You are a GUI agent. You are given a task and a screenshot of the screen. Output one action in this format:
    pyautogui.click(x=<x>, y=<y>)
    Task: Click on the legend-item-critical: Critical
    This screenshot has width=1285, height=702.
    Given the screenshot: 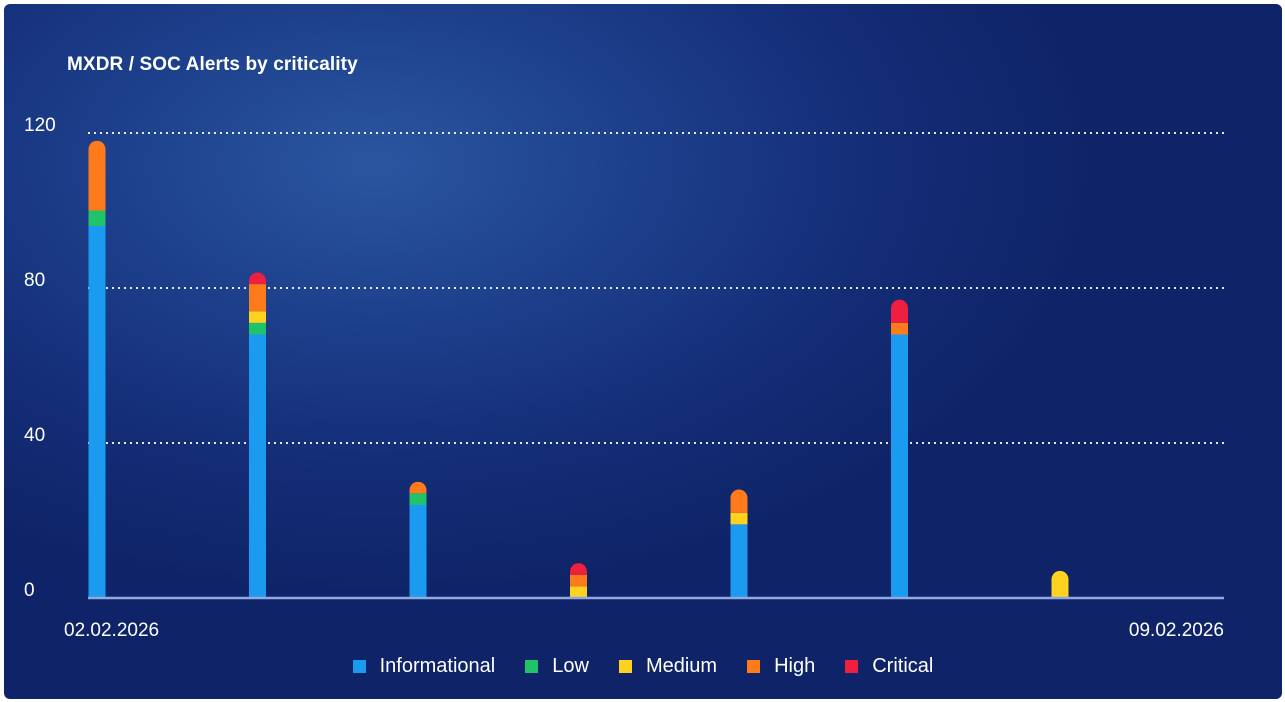 What is the action you would take?
    pyautogui.click(x=889, y=666)
    